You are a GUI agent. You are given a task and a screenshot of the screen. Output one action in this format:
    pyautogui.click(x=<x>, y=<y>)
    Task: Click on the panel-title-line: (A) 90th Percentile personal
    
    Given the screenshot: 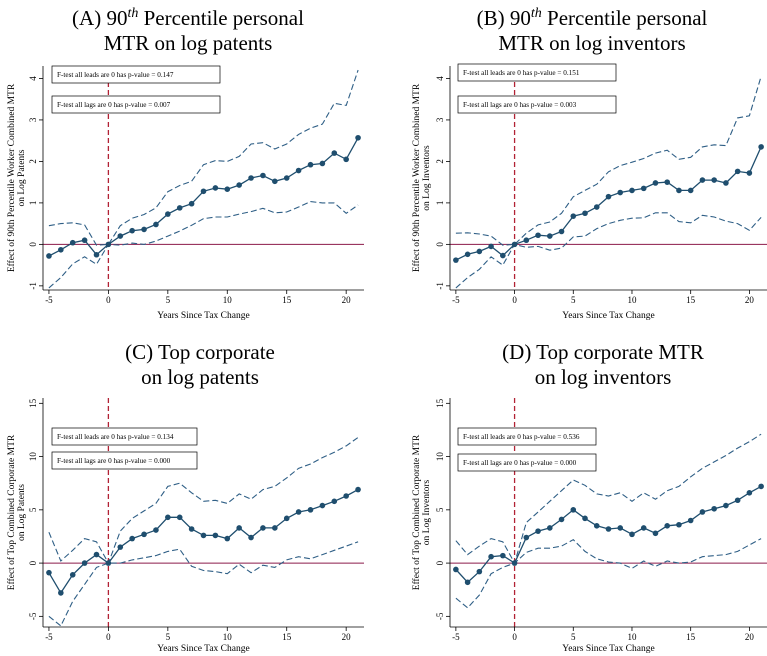 What is the action you would take?
    pyautogui.click(x=188, y=18)
    